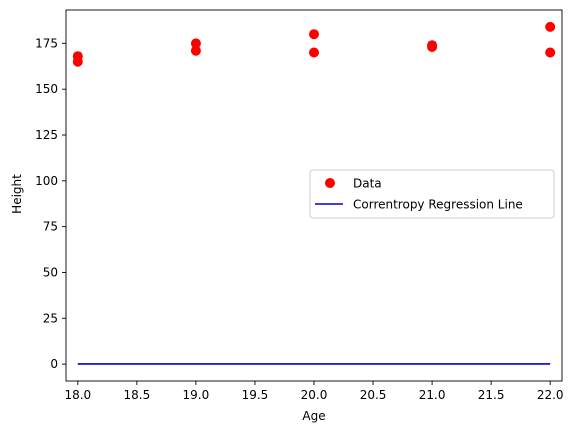  What do you see at coordinates (314, 395) in the screenshot?
I see `x-tick-label-4: 20.0` at bounding box center [314, 395].